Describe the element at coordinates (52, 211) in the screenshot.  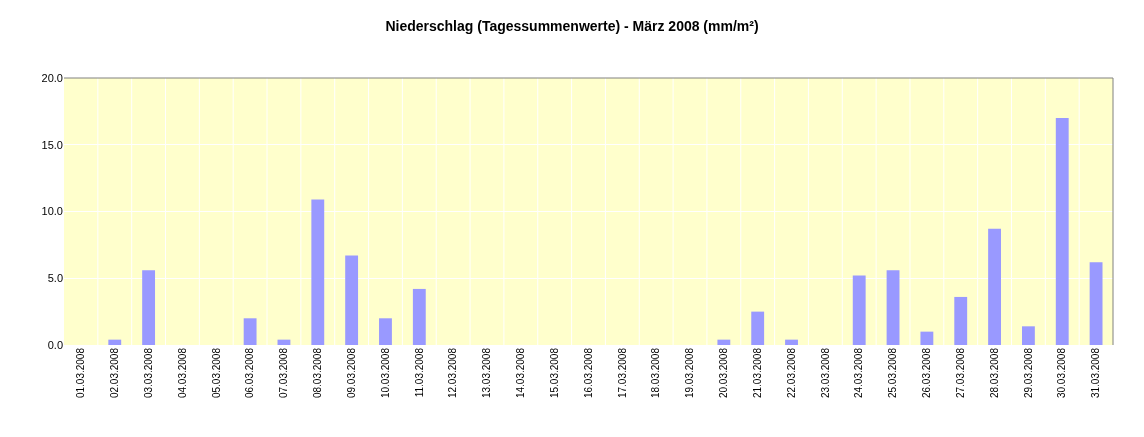
I see `y-tick-label: 10.0` at that location.